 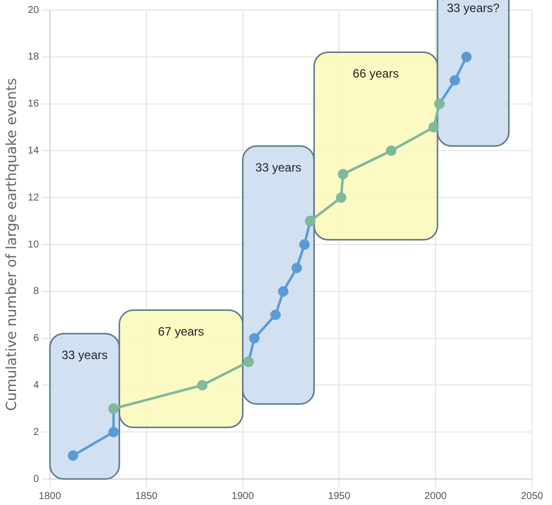 What do you see at coordinates (436, 496) in the screenshot?
I see `x-tick-label: 2000` at bounding box center [436, 496].